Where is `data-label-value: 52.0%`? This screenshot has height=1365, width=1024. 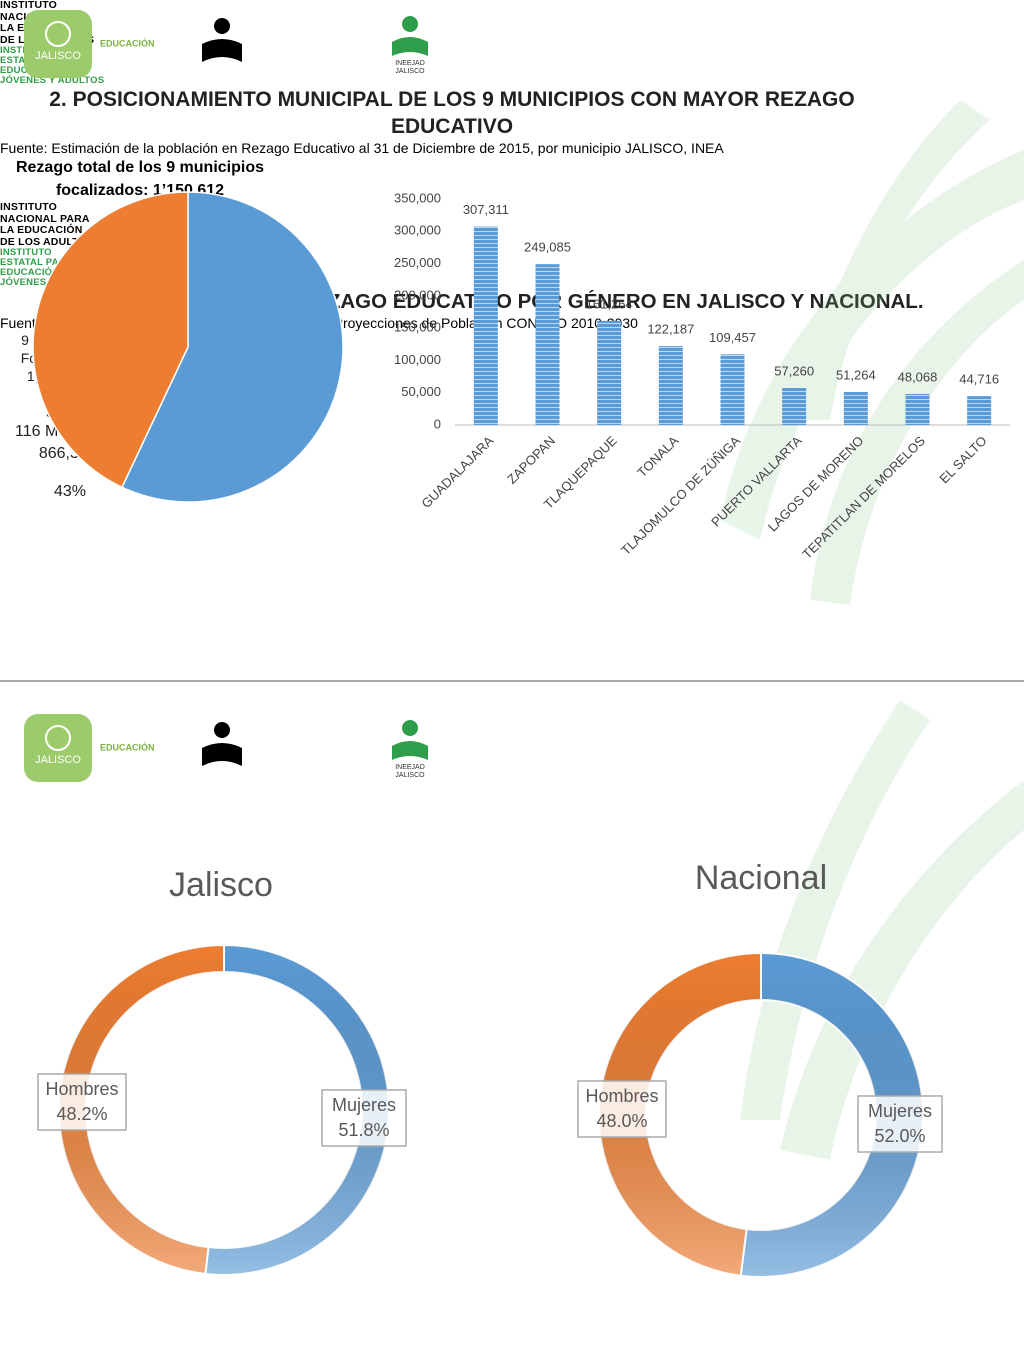 data-label-value: 52.0% is located at coordinates (899, 1136).